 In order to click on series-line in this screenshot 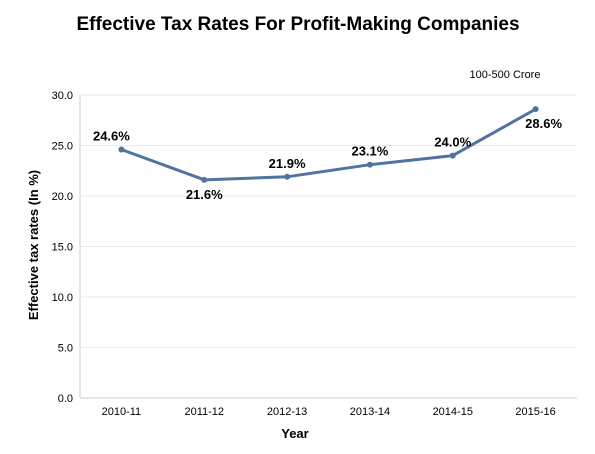, I will do `click(328, 144)`.